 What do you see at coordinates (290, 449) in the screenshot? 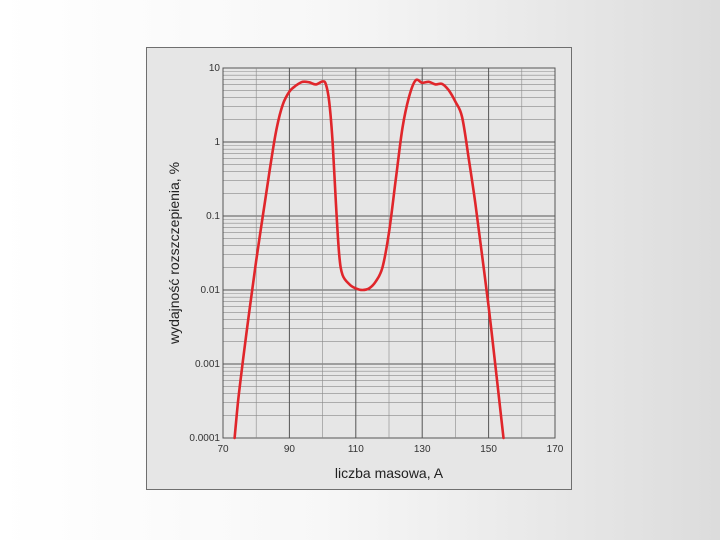
I see `x-tick-label: 90` at bounding box center [290, 449].